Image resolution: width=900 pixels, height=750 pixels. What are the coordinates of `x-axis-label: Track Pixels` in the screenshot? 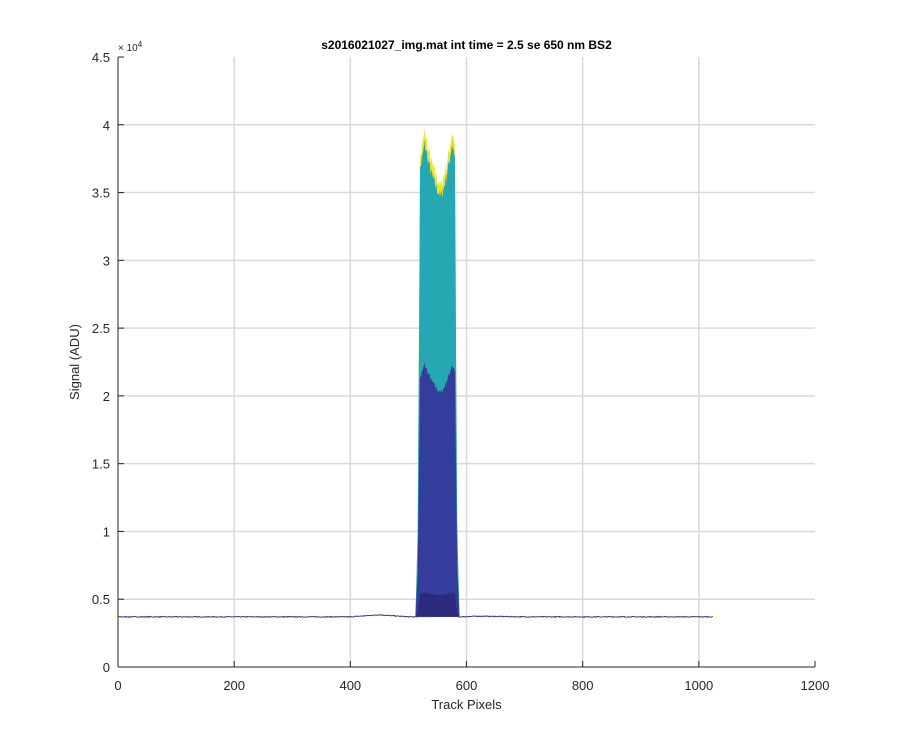 It's located at (466, 704).